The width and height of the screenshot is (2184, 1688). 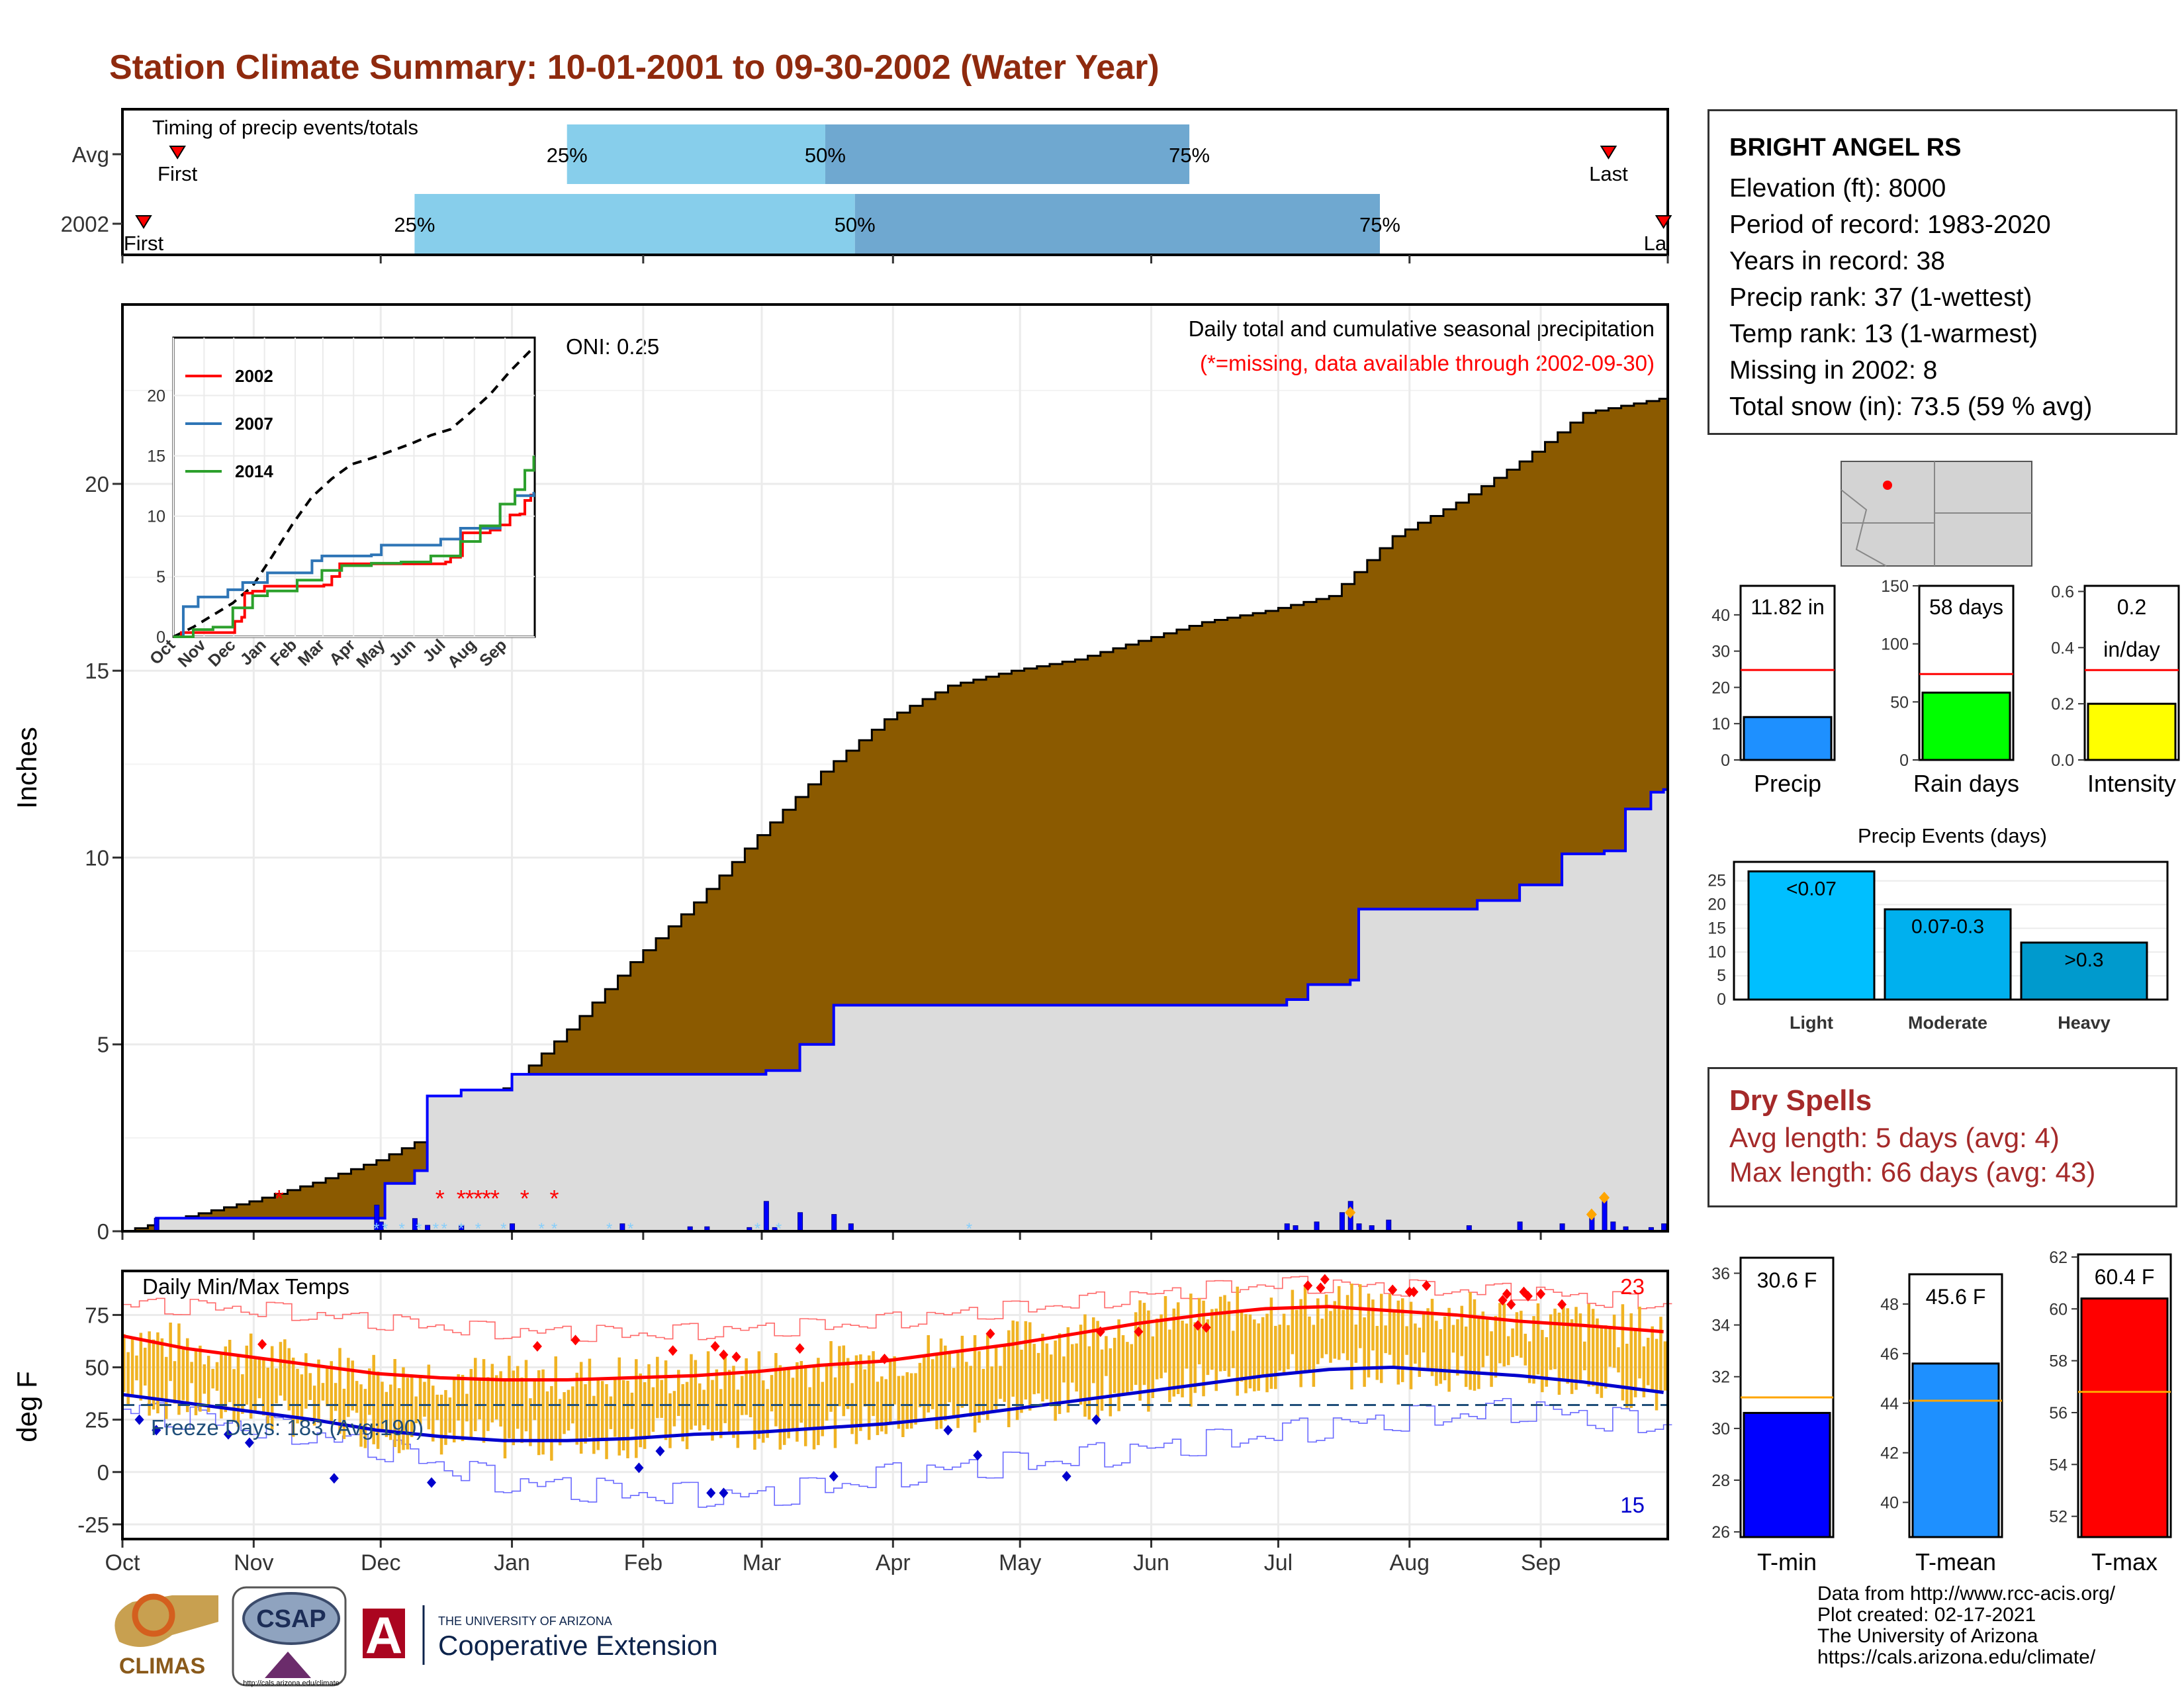 What do you see at coordinates (1716, 905) in the screenshot?
I see `events-ytick-label: 20` at bounding box center [1716, 905].